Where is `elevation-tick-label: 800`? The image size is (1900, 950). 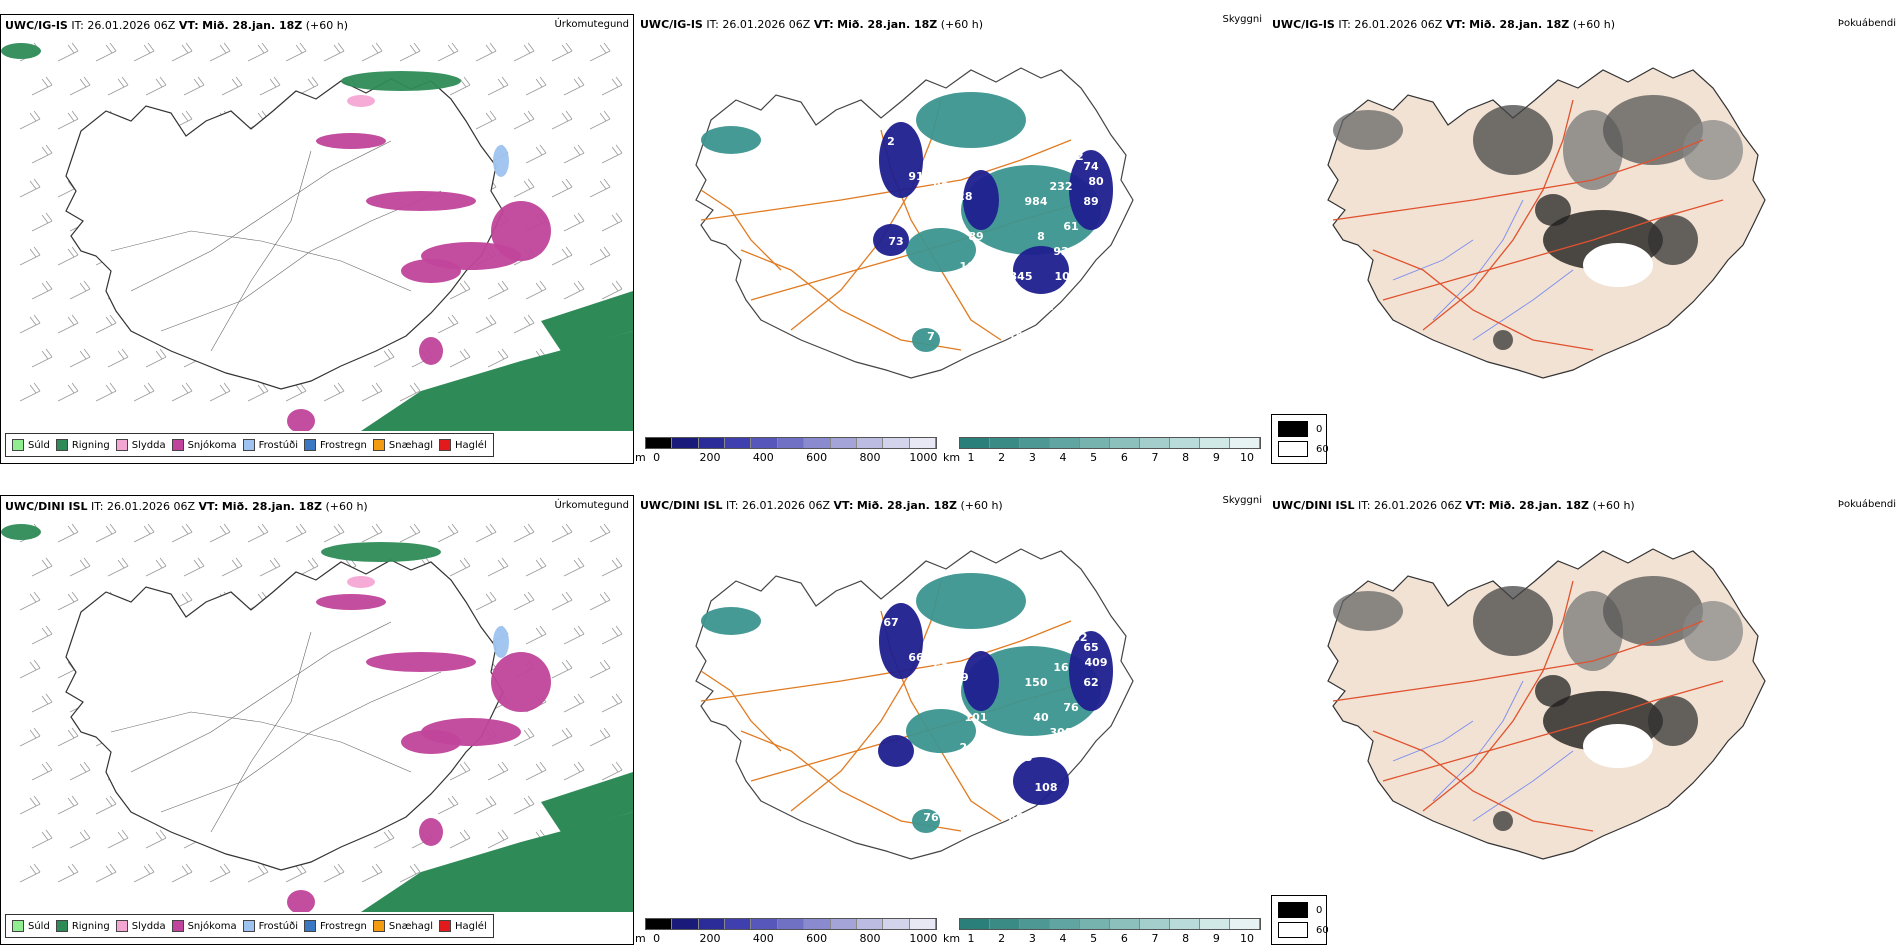 elevation-tick-label: 800 is located at coordinates (870, 457).